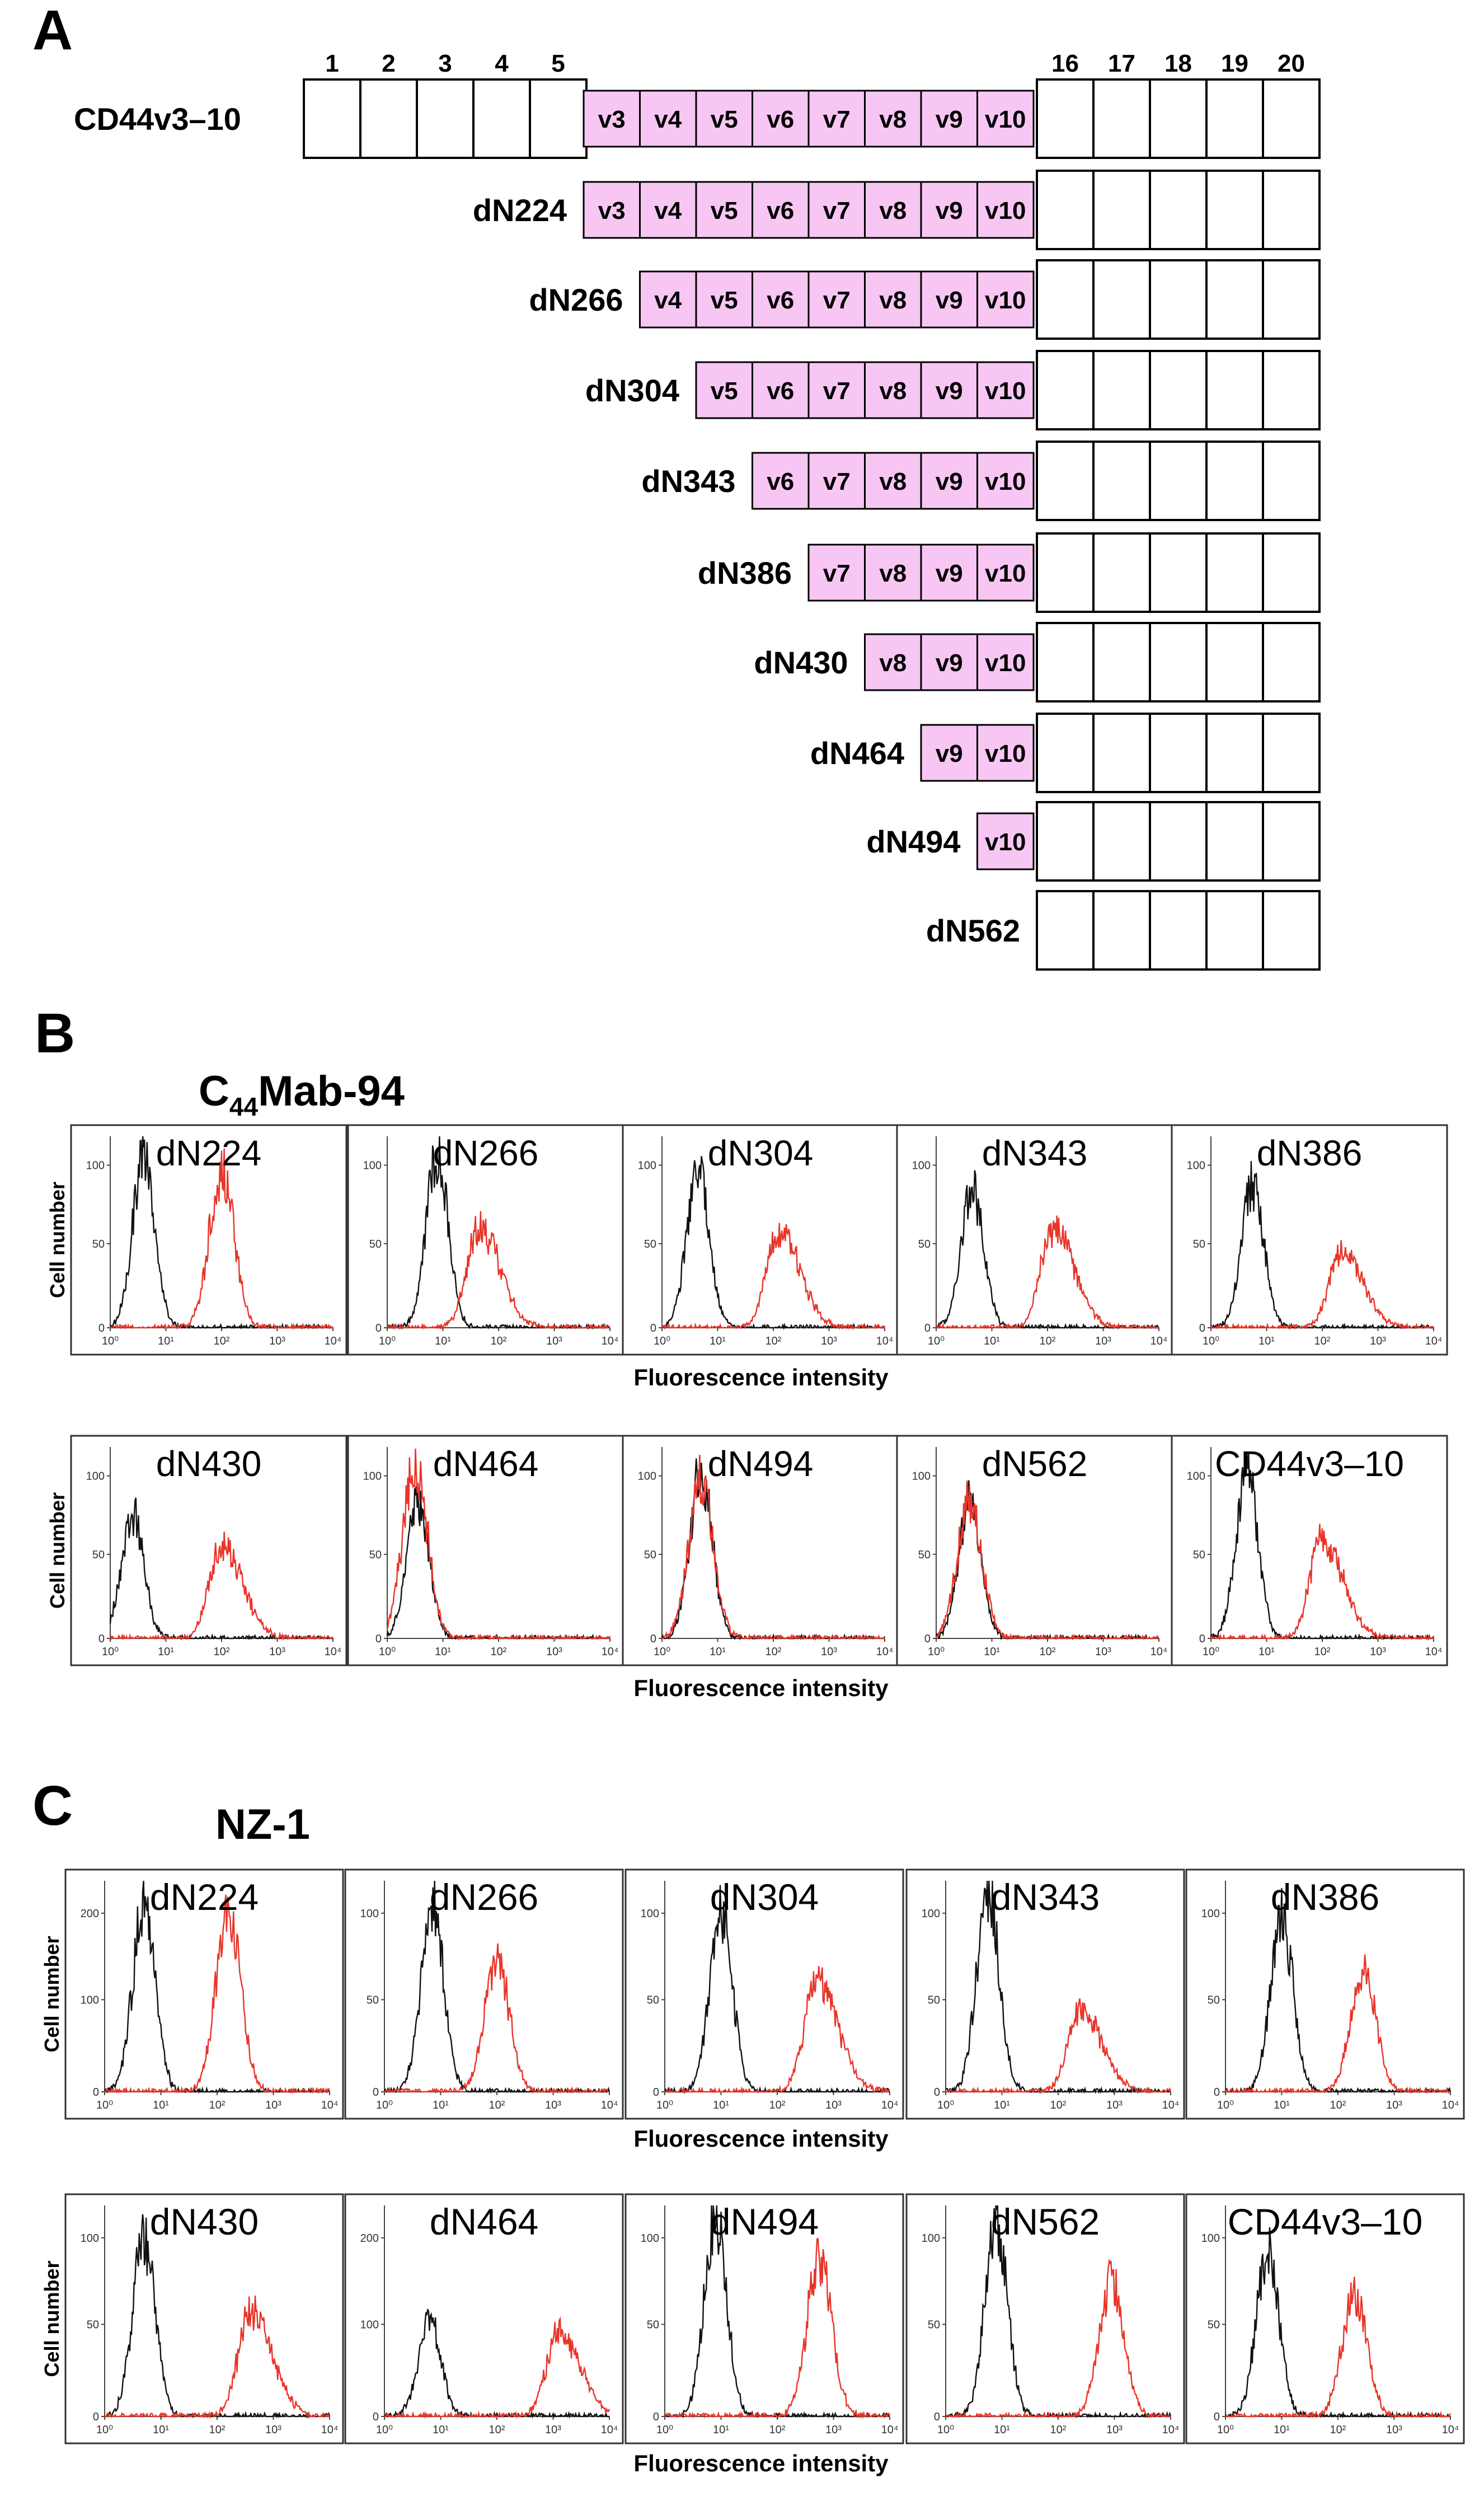  I want to click on construct-row: v10 dN494, so click(1093, 841).